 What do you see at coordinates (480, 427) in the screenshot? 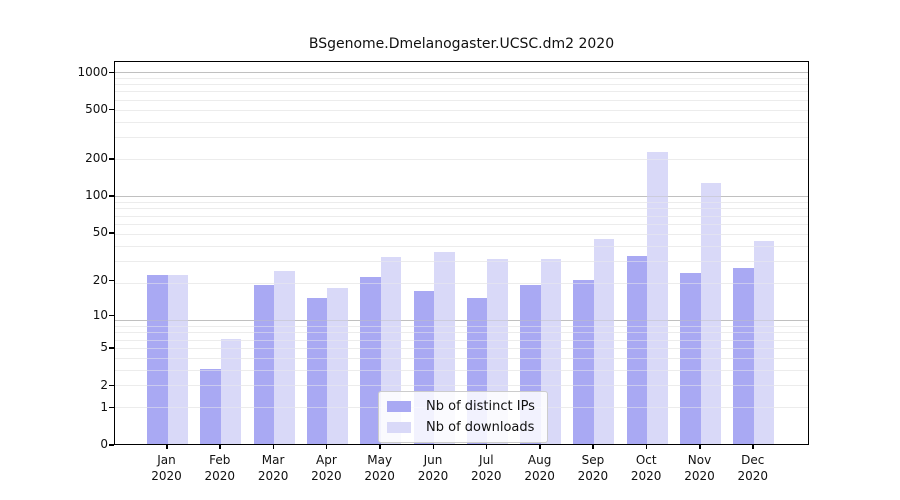
I see `legend-label-downloads: Nb of downloads` at bounding box center [480, 427].